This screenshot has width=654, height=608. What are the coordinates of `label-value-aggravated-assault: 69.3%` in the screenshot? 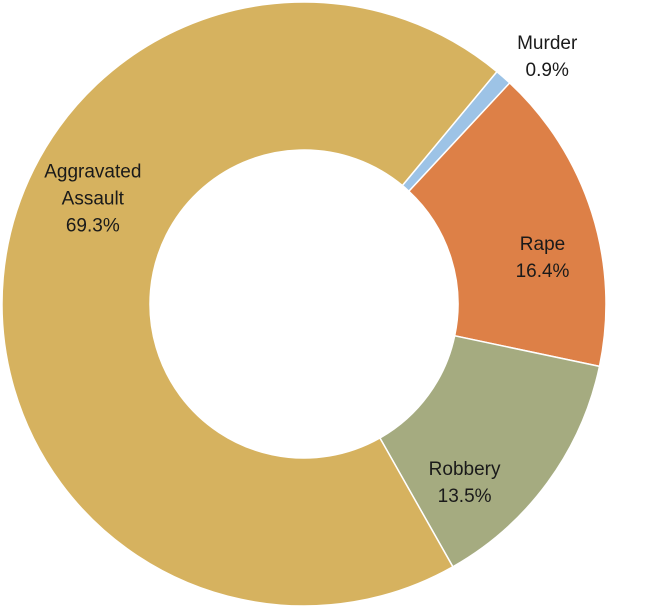 It's located at (93, 226).